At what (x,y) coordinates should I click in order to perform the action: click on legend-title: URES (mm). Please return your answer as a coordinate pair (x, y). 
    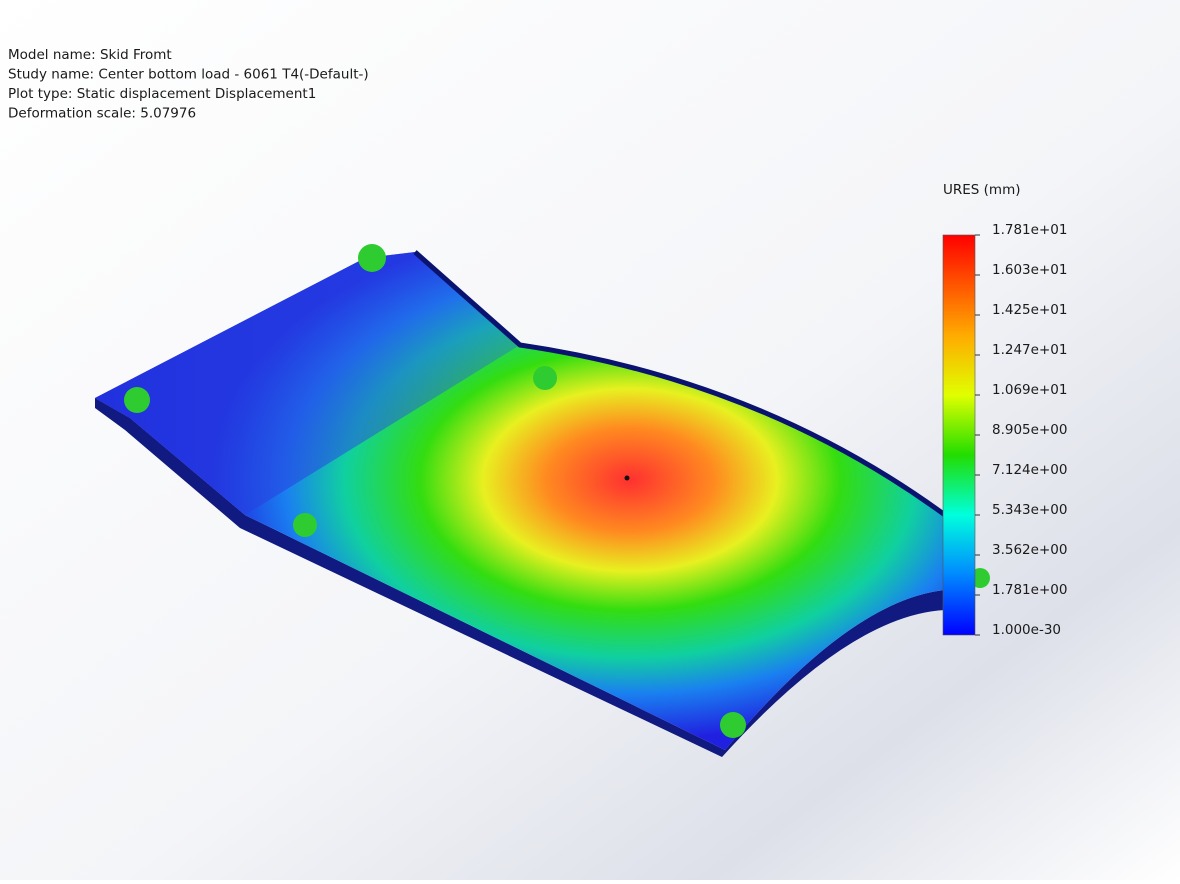
    Looking at the image, I should click on (982, 190).